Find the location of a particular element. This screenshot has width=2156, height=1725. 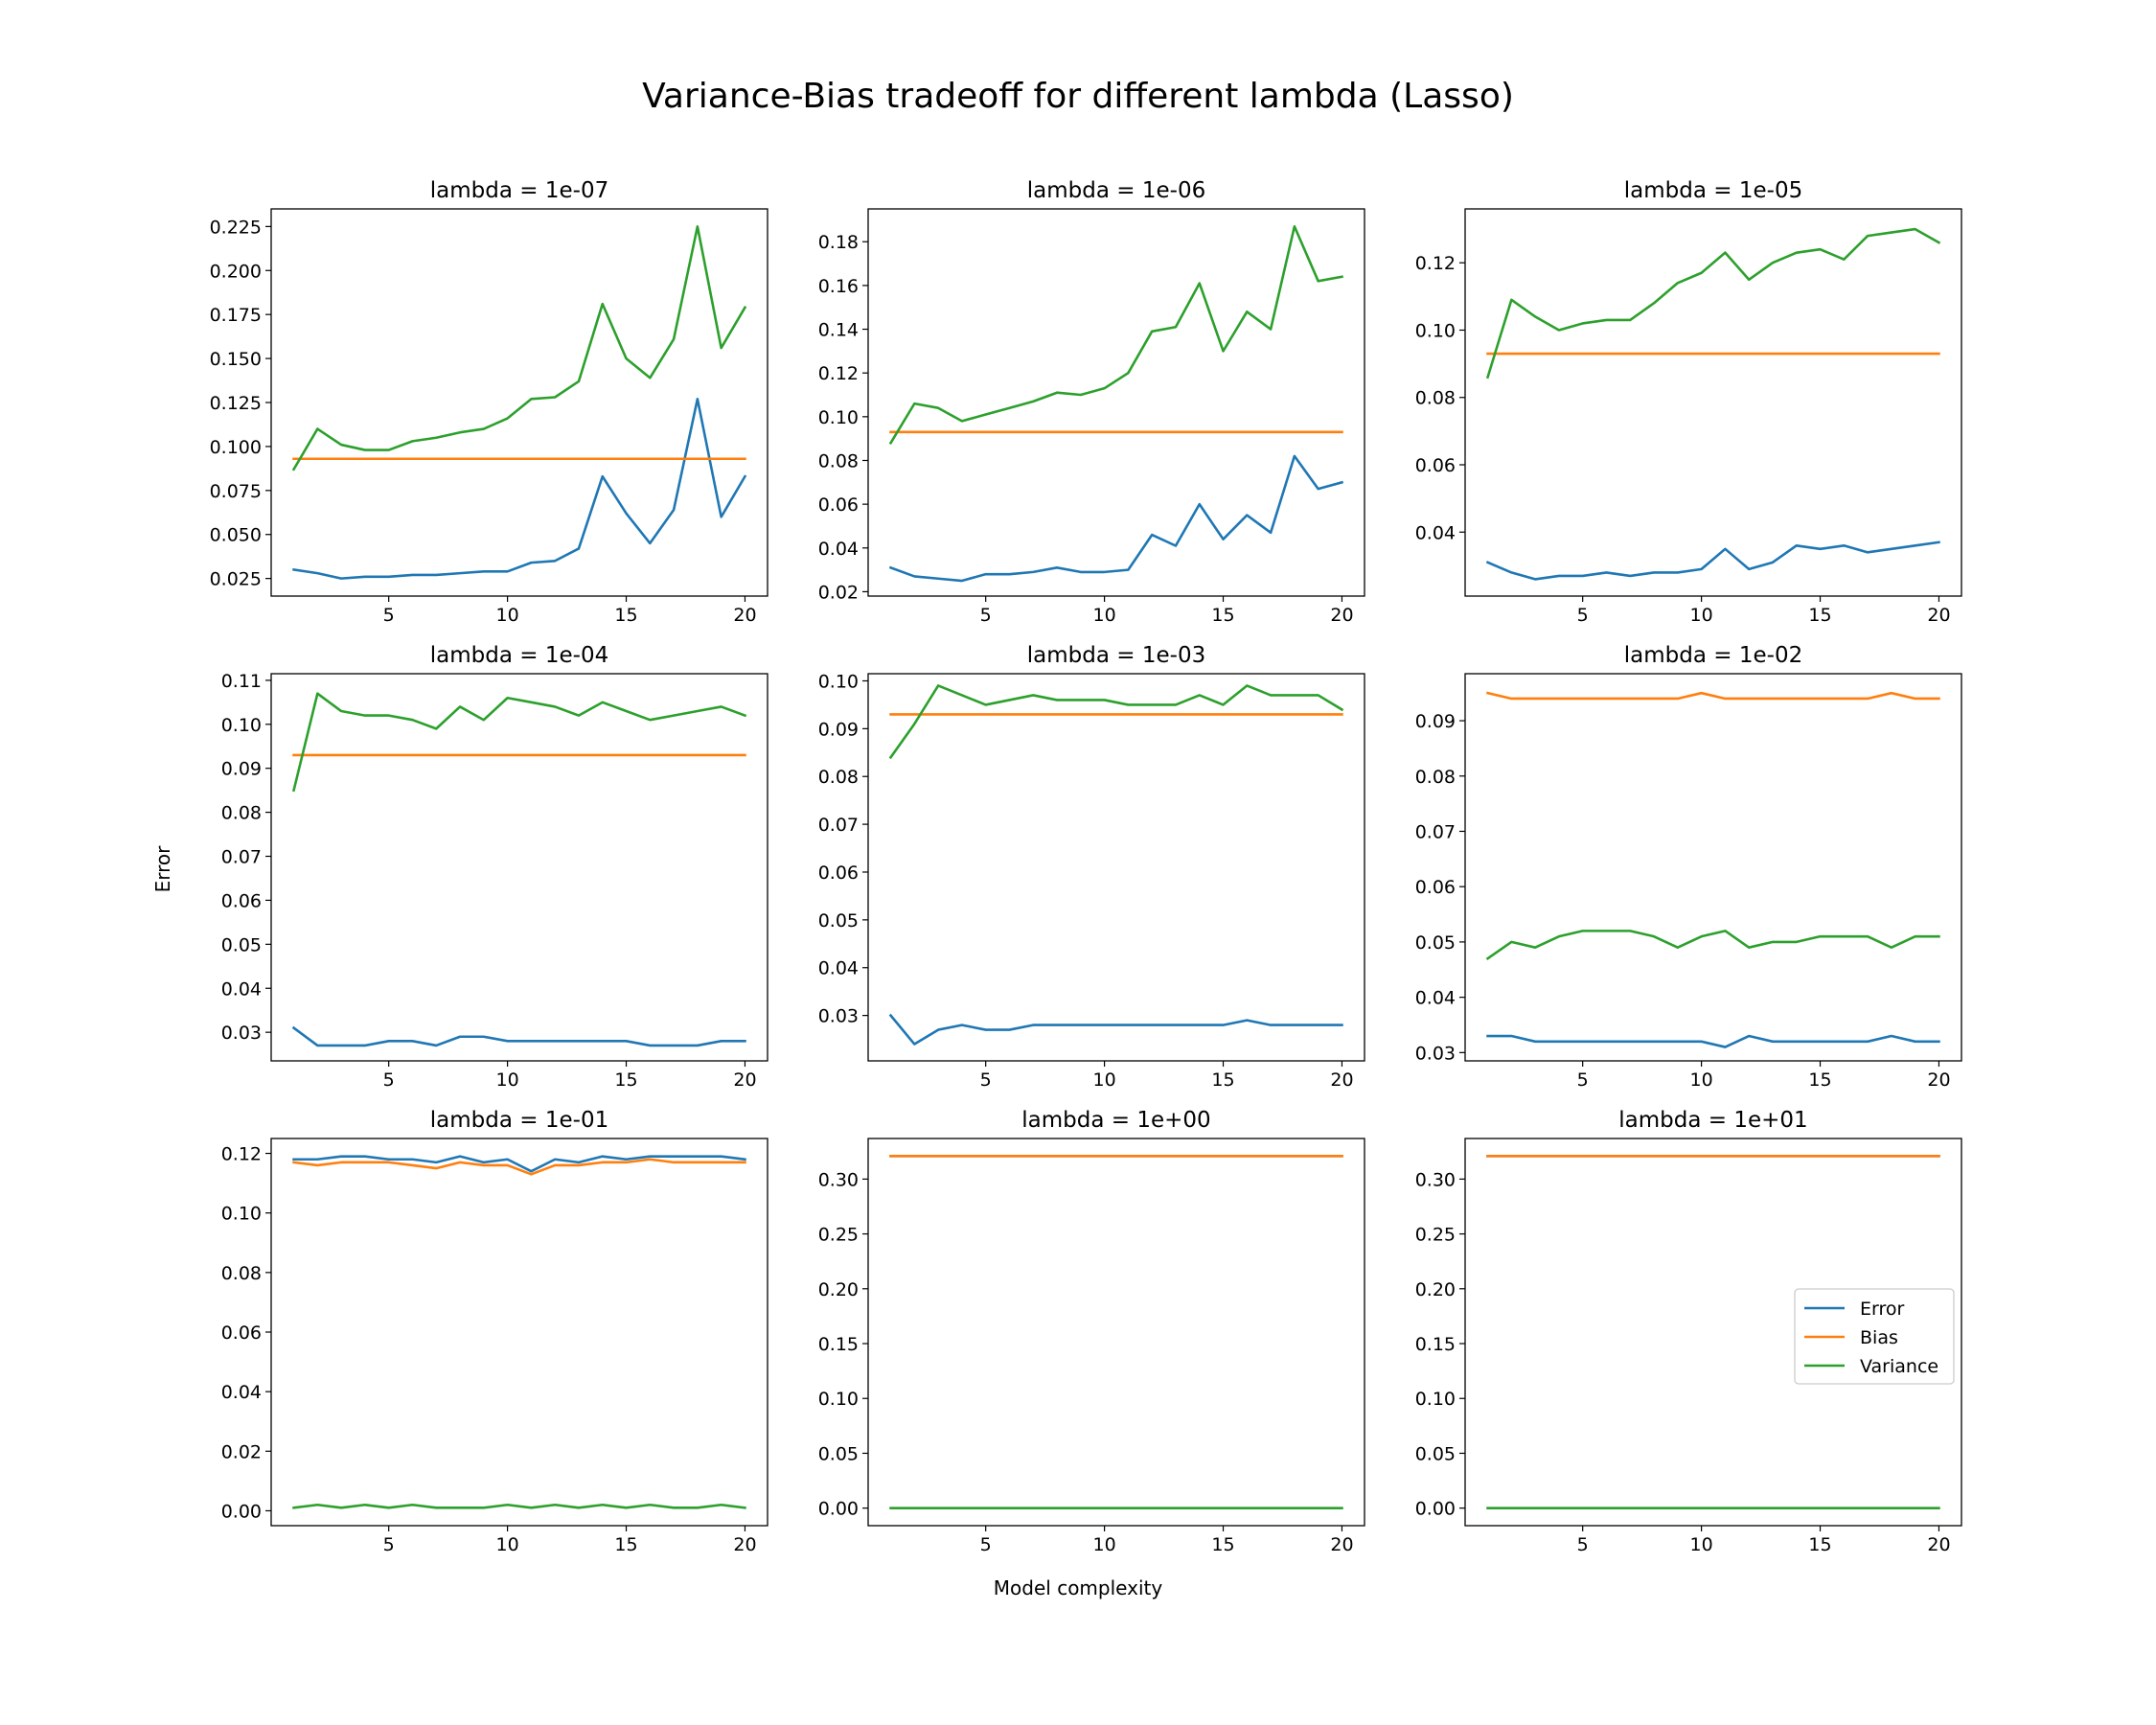

y-tick-label: 0.03 is located at coordinates (838, 1016).